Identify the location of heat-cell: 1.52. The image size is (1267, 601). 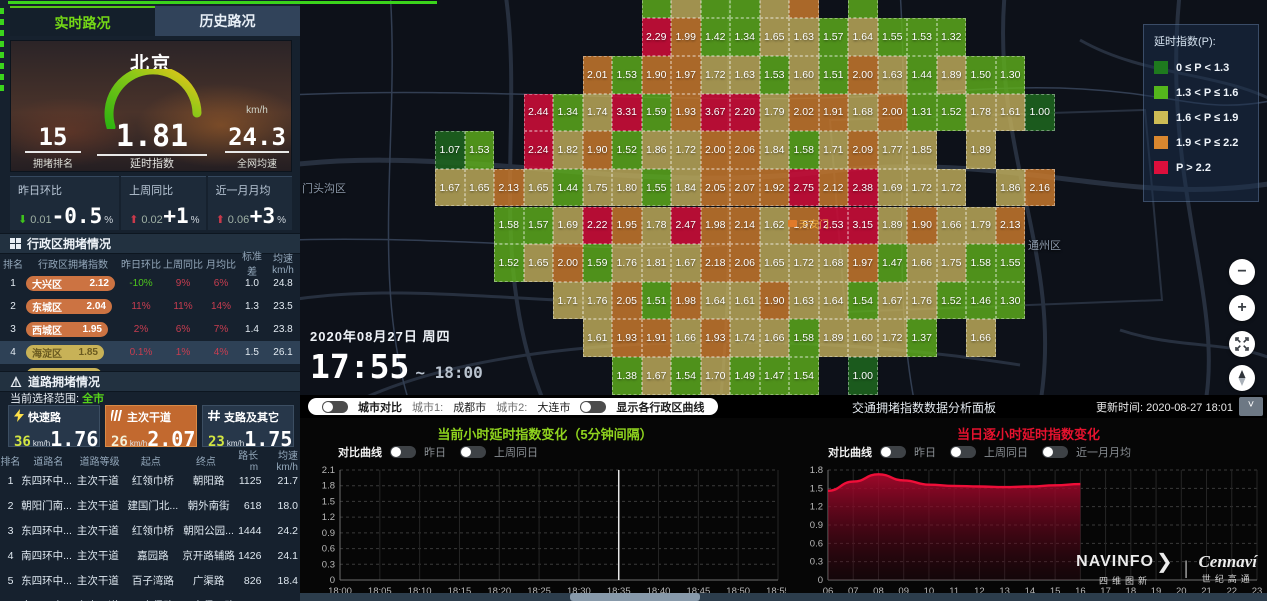
(951, 300).